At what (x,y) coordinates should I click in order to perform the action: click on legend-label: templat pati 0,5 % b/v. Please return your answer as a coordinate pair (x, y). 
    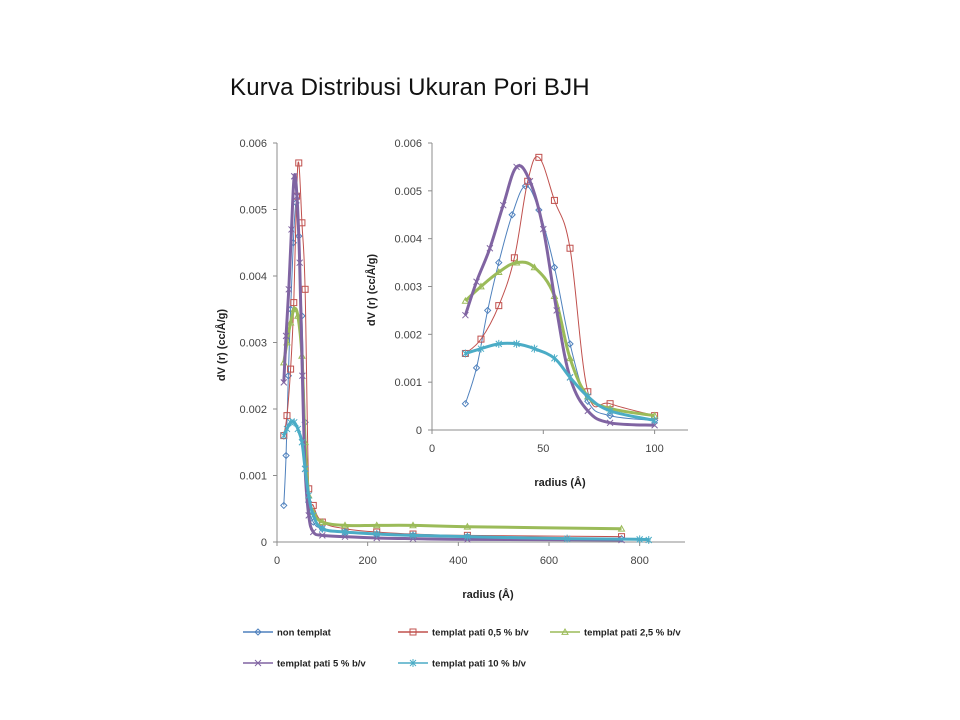
    Looking at the image, I should click on (480, 633).